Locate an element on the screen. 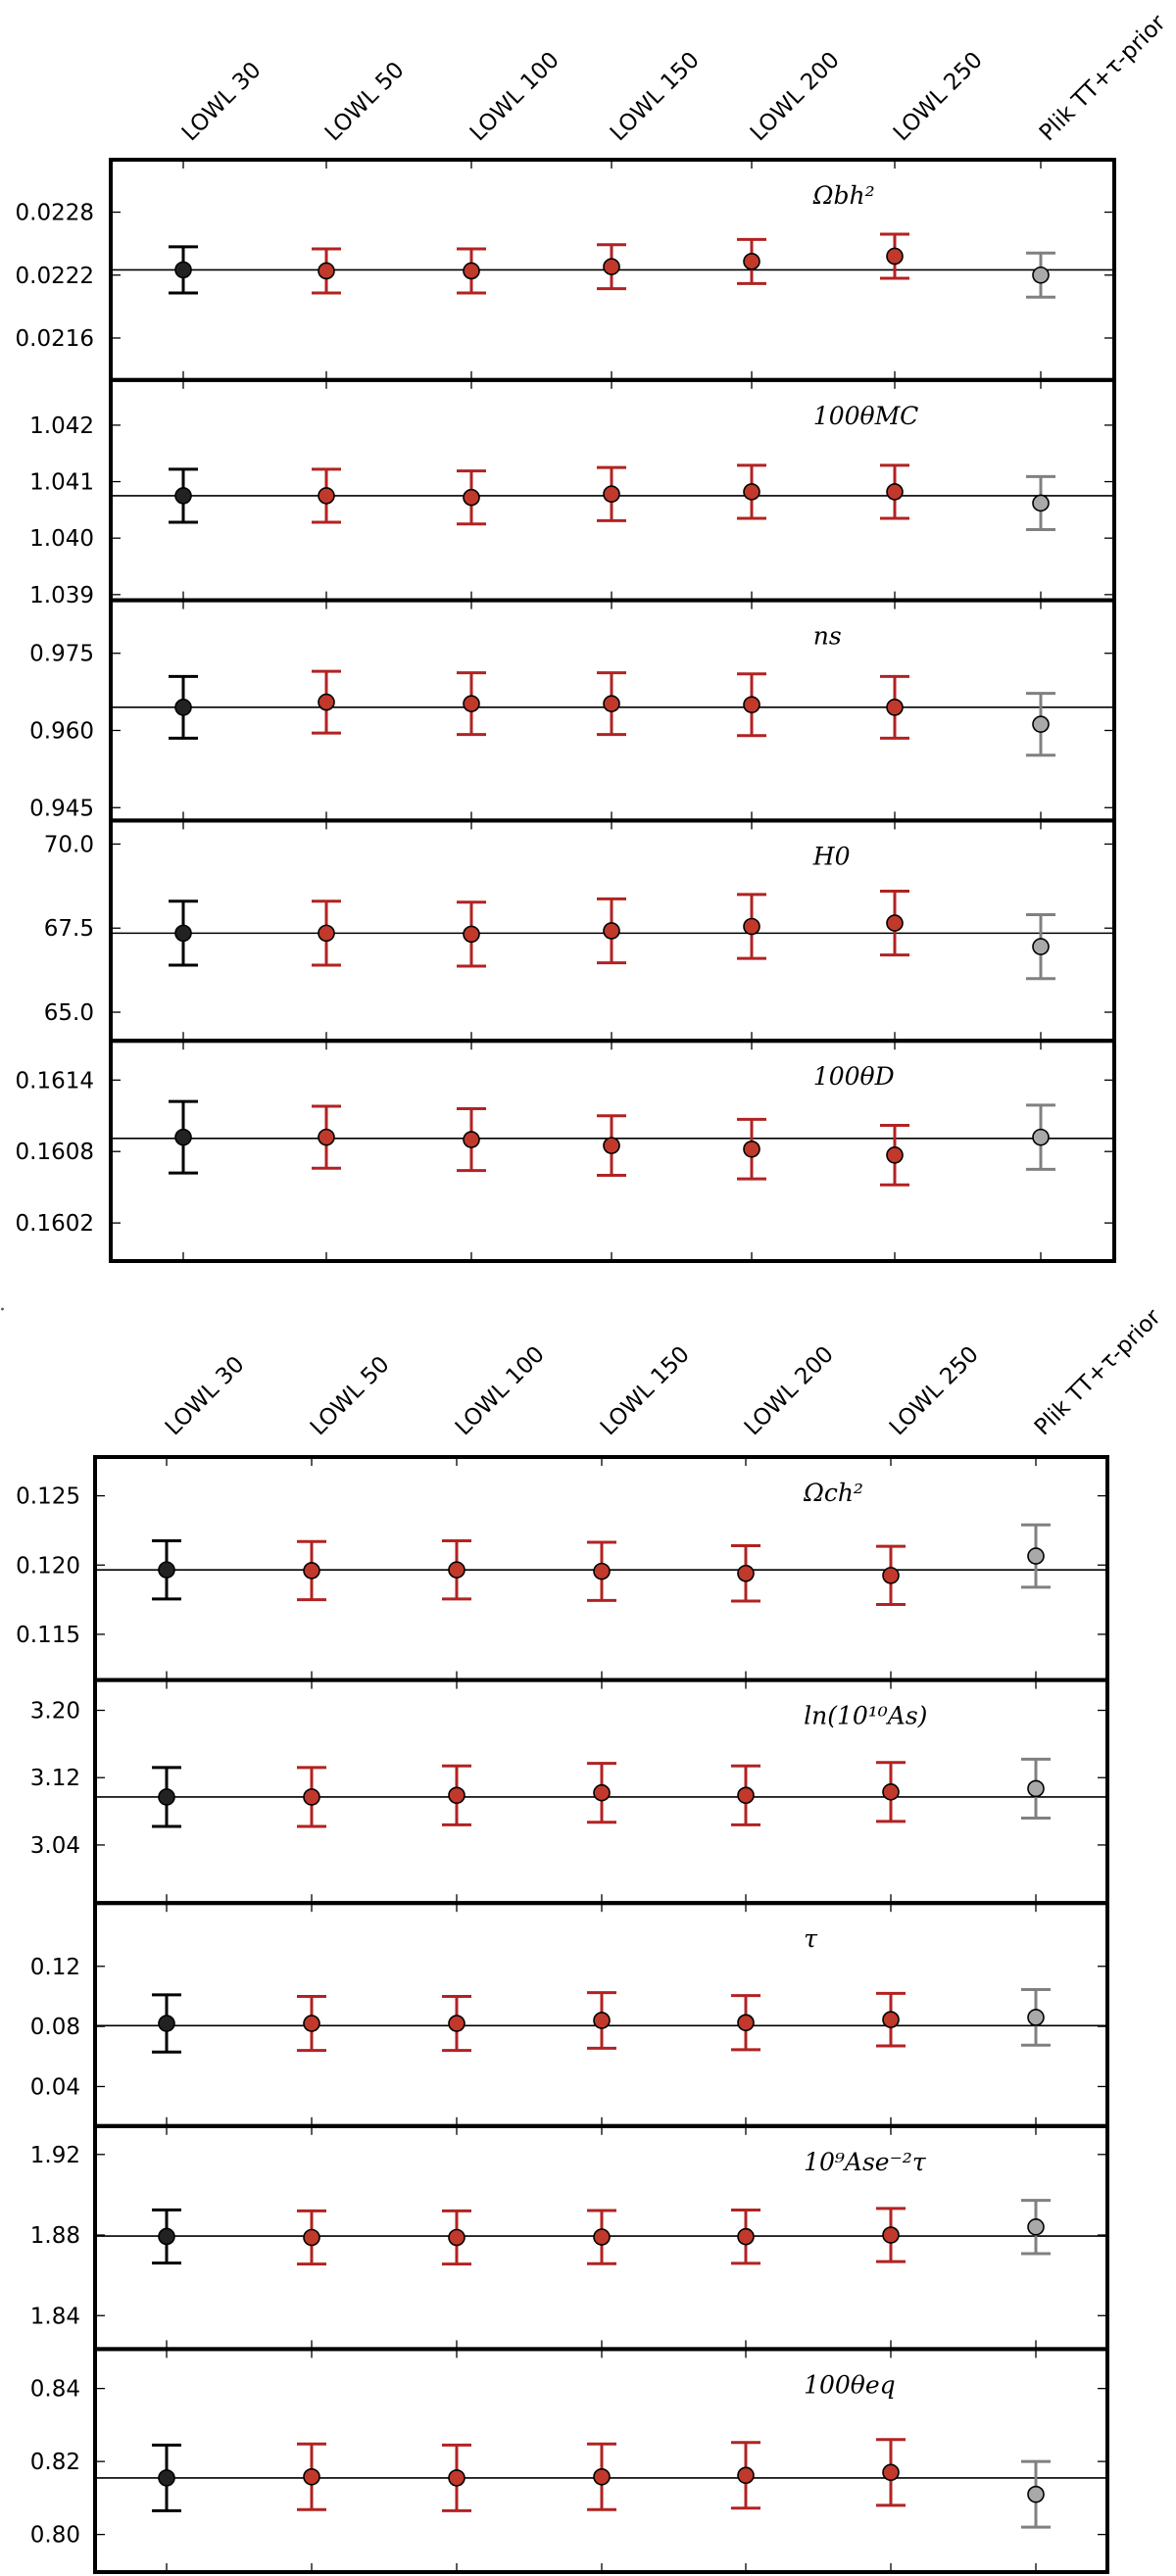  y-tick-label: 0.1608 is located at coordinates (55, 1152).